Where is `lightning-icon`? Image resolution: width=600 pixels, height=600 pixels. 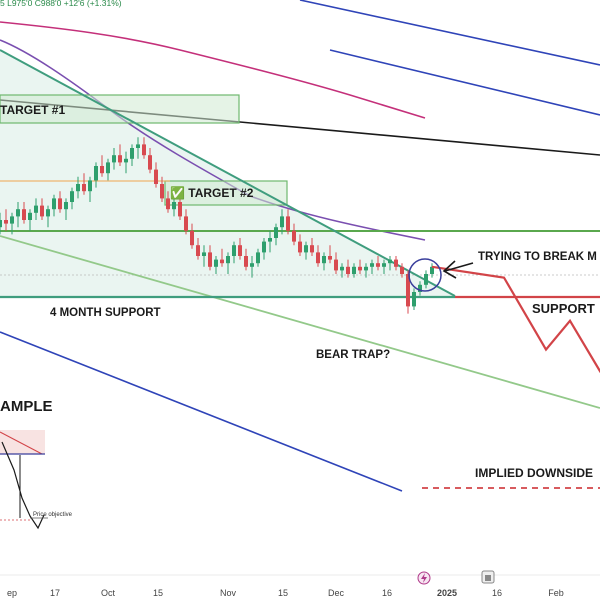
lightning-icon is located at coordinates (424, 578).